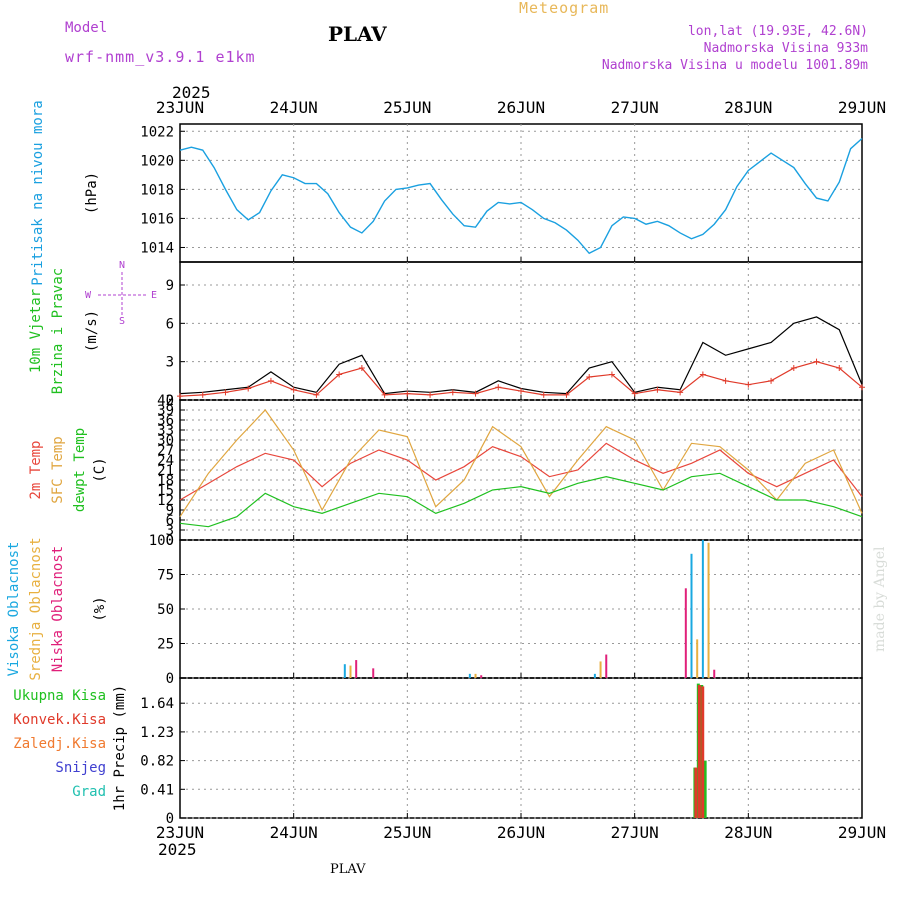 This screenshot has width=900, height=900. Describe the element at coordinates (80, 470) in the screenshot. I see `temp-ylabel3: dewpt Temp` at that location.